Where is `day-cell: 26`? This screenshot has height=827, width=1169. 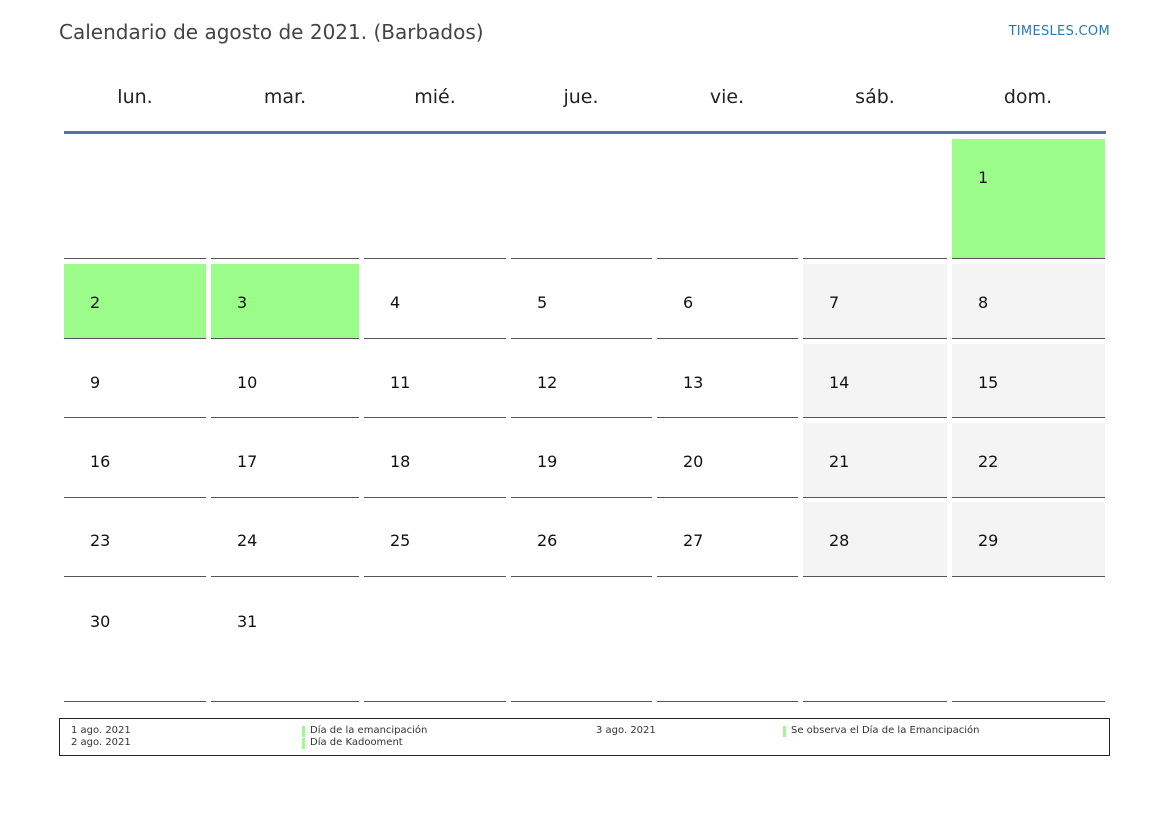 day-cell: 26 is located at coordinates (581, 539).